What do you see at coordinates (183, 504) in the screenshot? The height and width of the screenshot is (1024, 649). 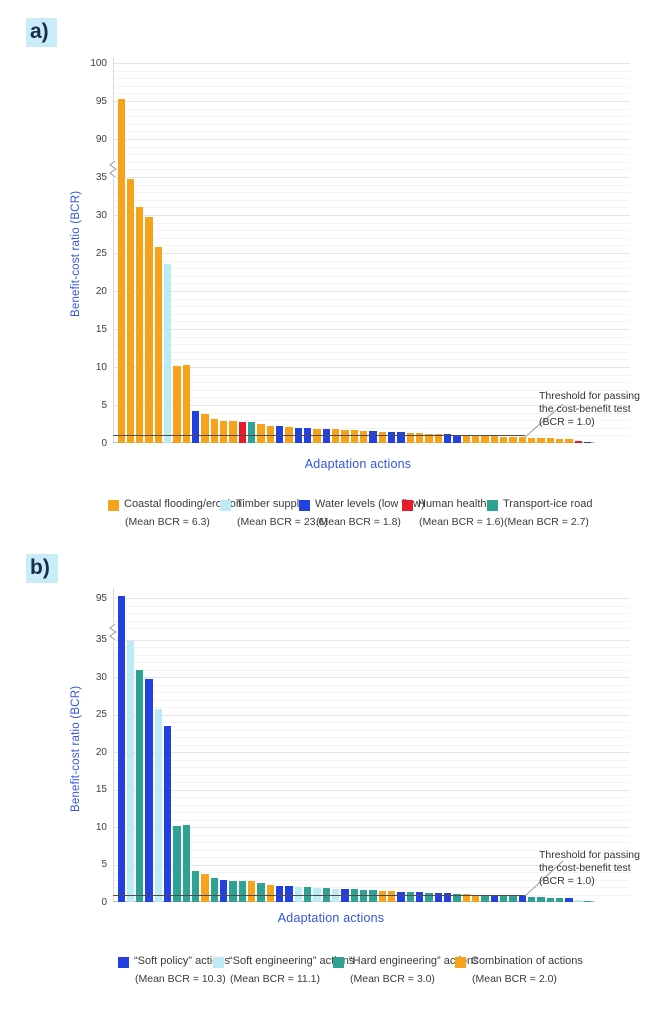 I see `legend-label: Coastal flooding/erosion` at bounding box center [183, 504].